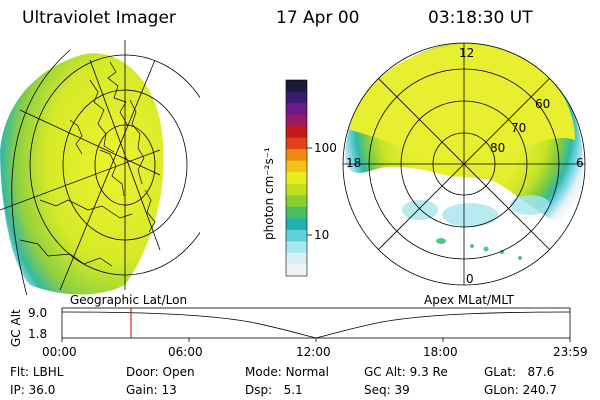 This screenshot has height=400, width=600. I want to click on alt-xtick-1200: 12:00, so click(313, 352).